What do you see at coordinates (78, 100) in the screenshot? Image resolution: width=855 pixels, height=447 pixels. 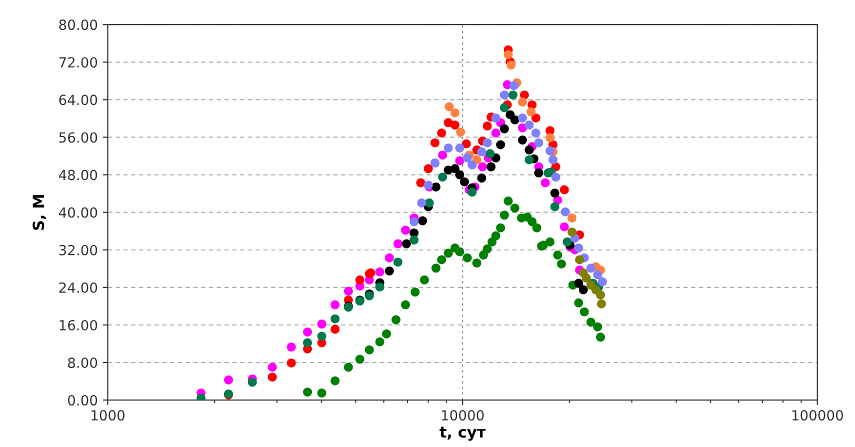 I see `y-tick-label: 64.00` at bounding box center [78, 100].